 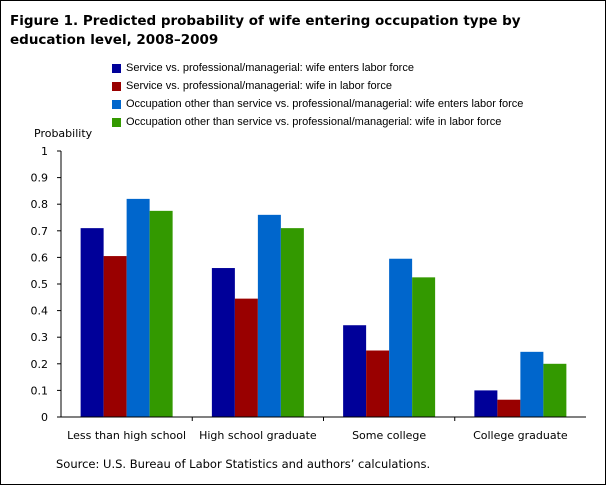 I want to click on bar-series-3-less-than-high-school, so click(x=138, y=307).